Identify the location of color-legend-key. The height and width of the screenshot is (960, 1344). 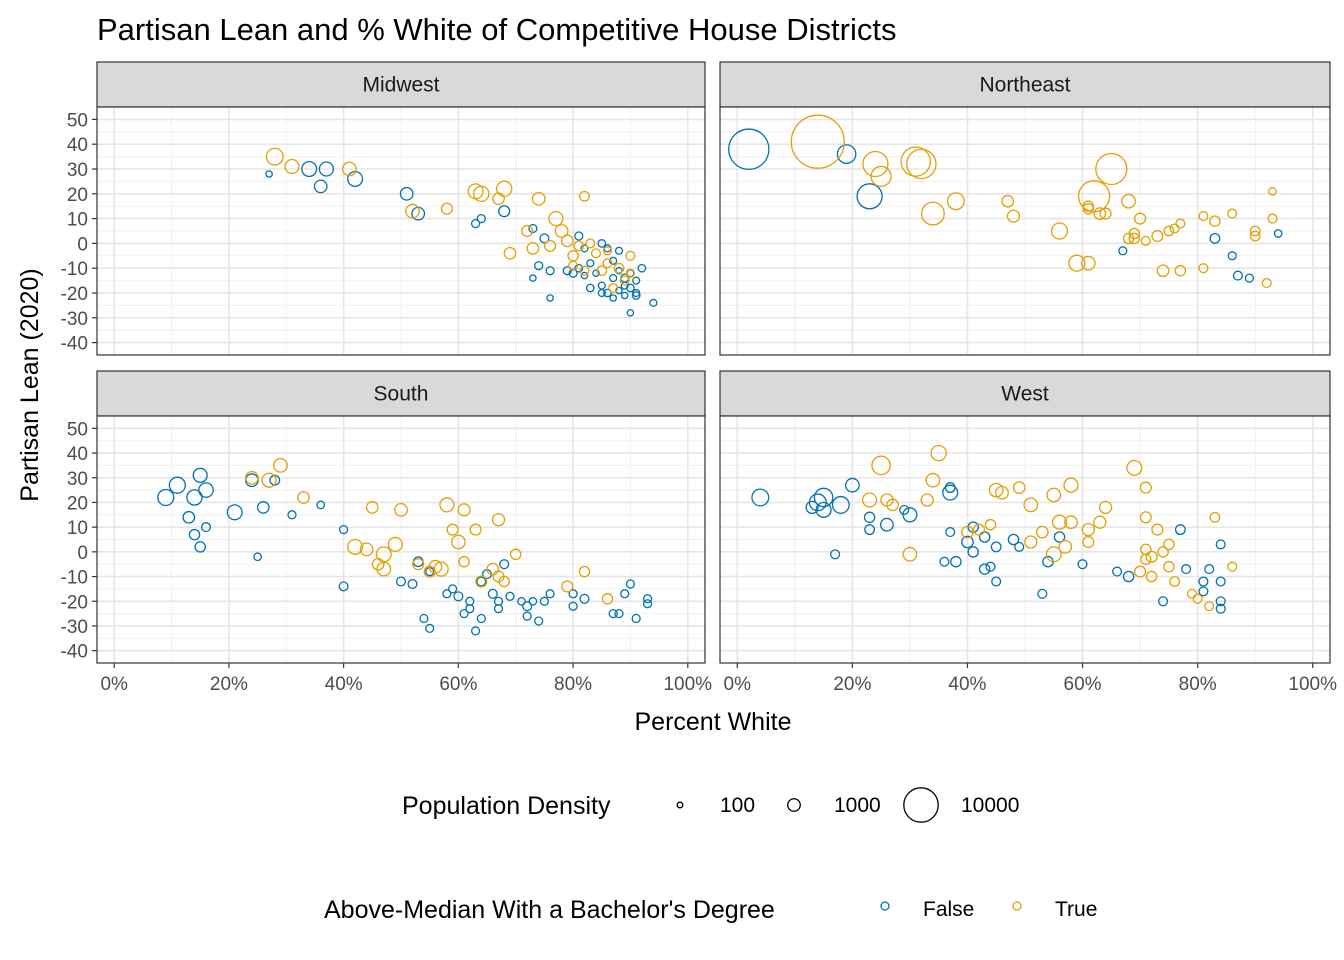
(1017, 906).